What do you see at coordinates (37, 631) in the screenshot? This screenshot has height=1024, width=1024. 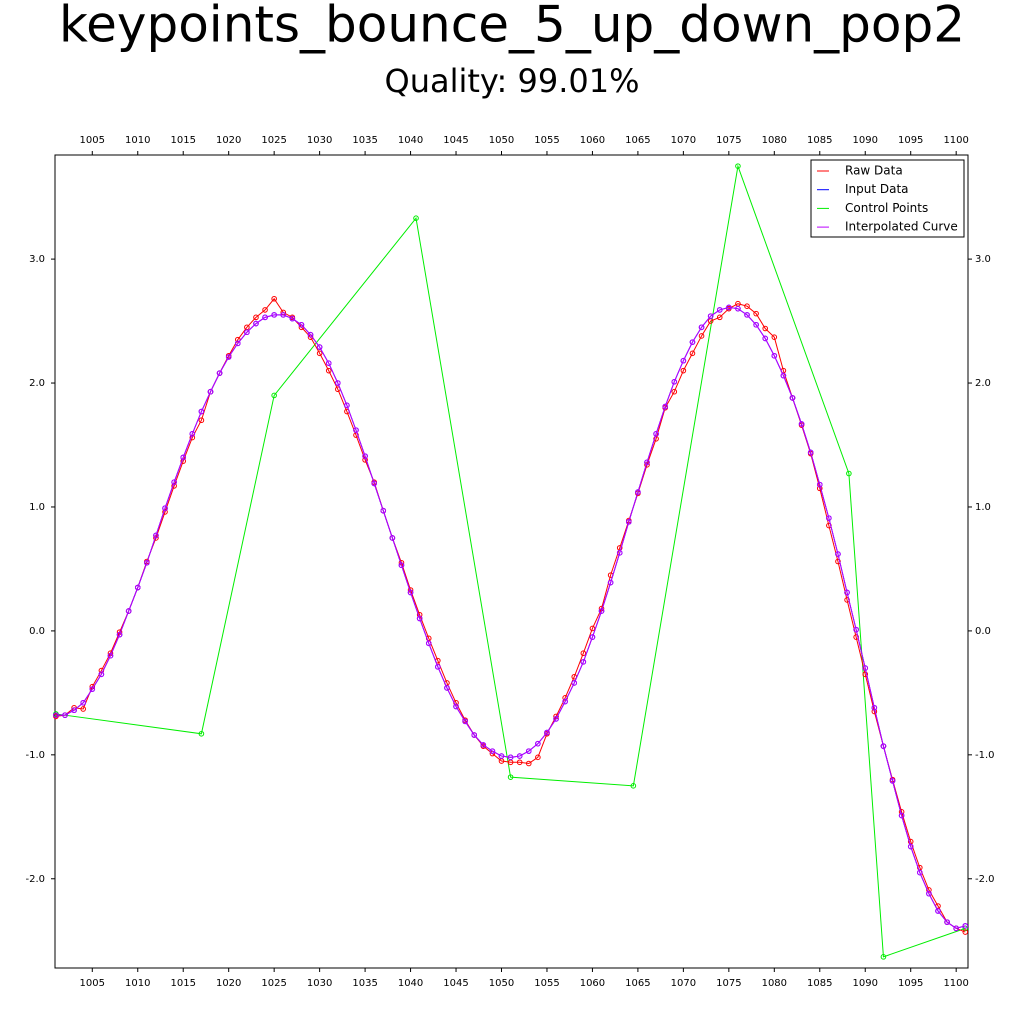 I see `y-tick-label: 0.0` at bounding box center [37, 631].